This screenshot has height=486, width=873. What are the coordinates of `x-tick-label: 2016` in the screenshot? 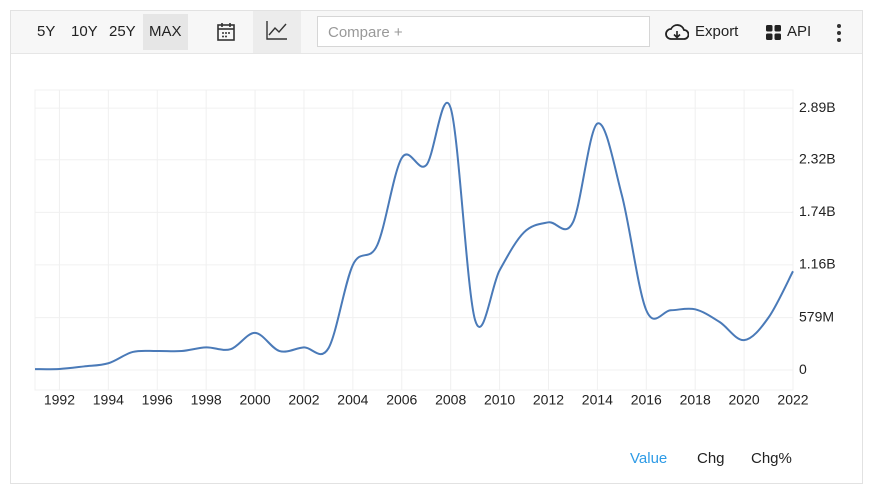 It's located at (646, 400).